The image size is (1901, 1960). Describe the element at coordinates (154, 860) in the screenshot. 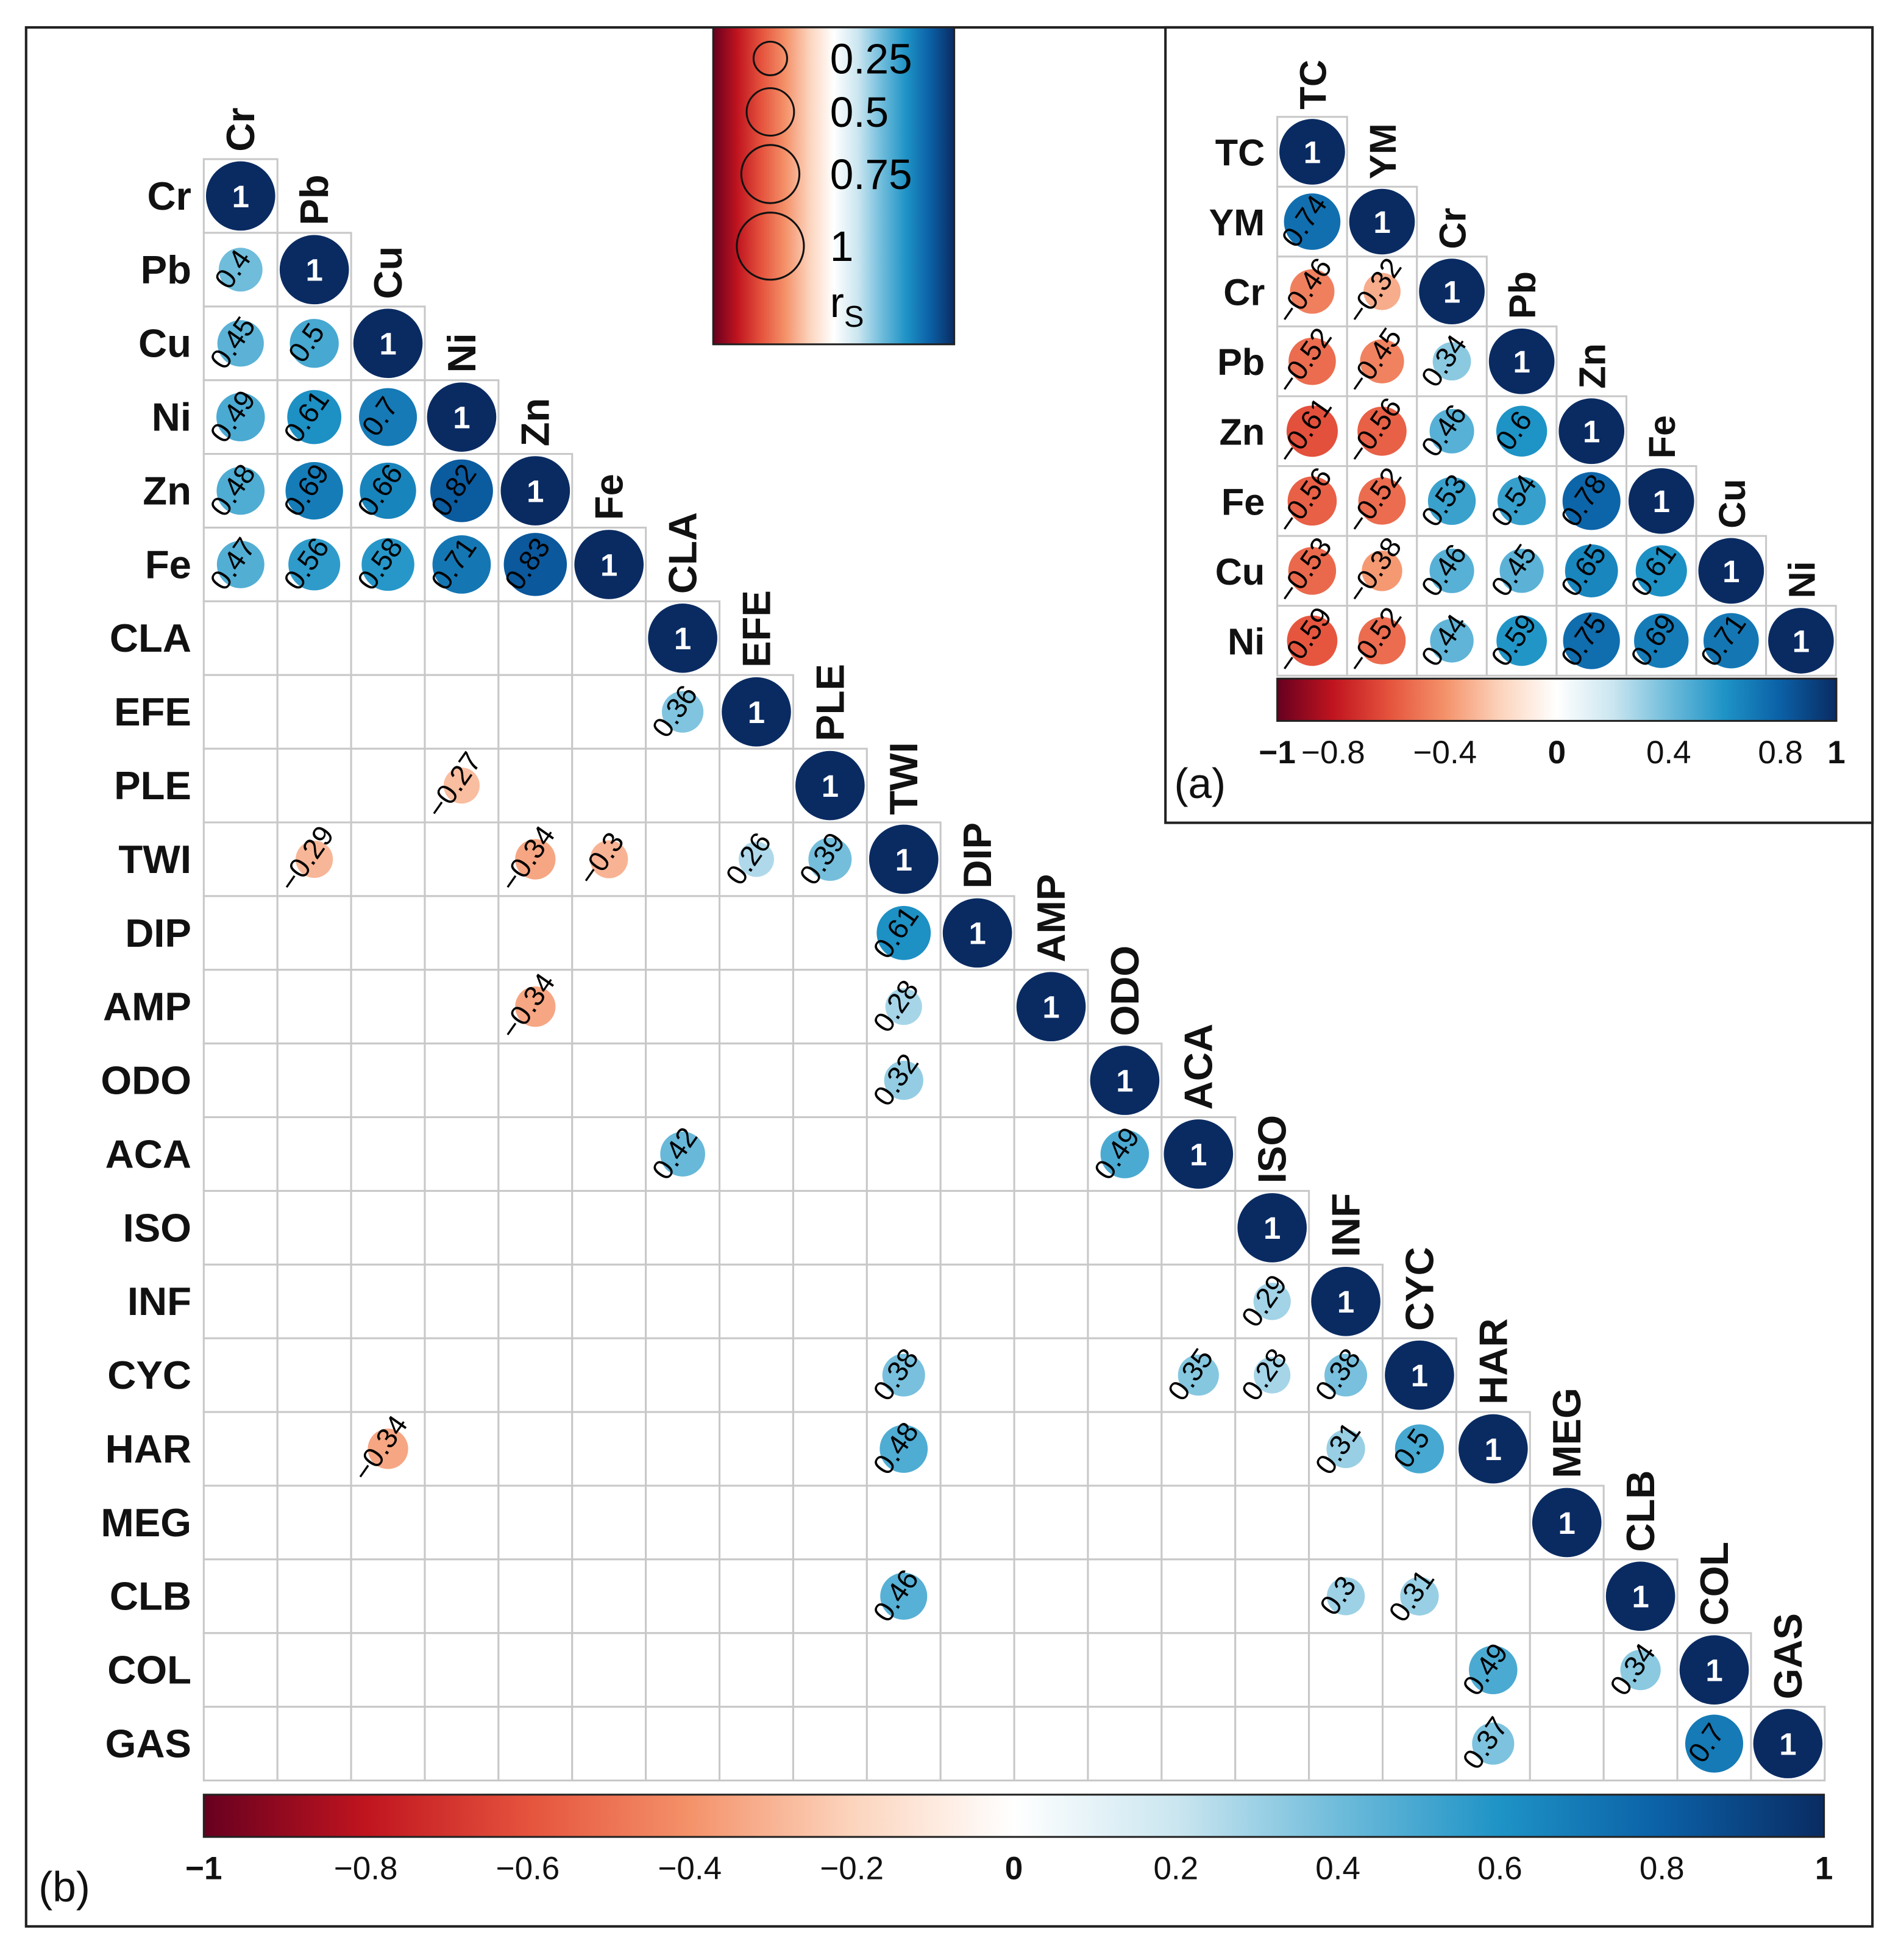

I see `row-label-twi: TWI` at that location.